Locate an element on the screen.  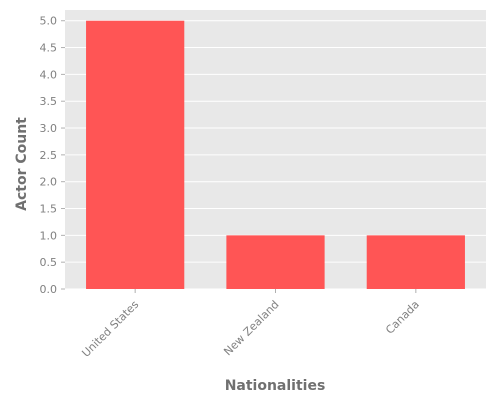
y-tick-label: 4.5 is located at coordinates (49, 48).